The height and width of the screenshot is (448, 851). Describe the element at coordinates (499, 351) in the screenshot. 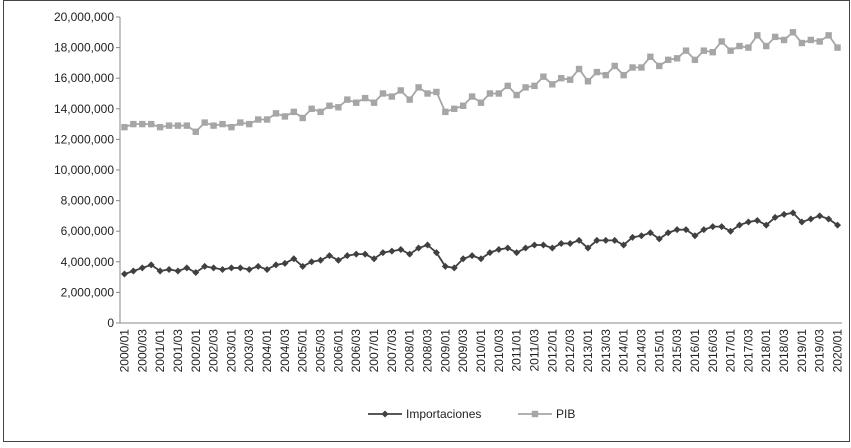

I see `x-tick-label: 2010/03` at that location.